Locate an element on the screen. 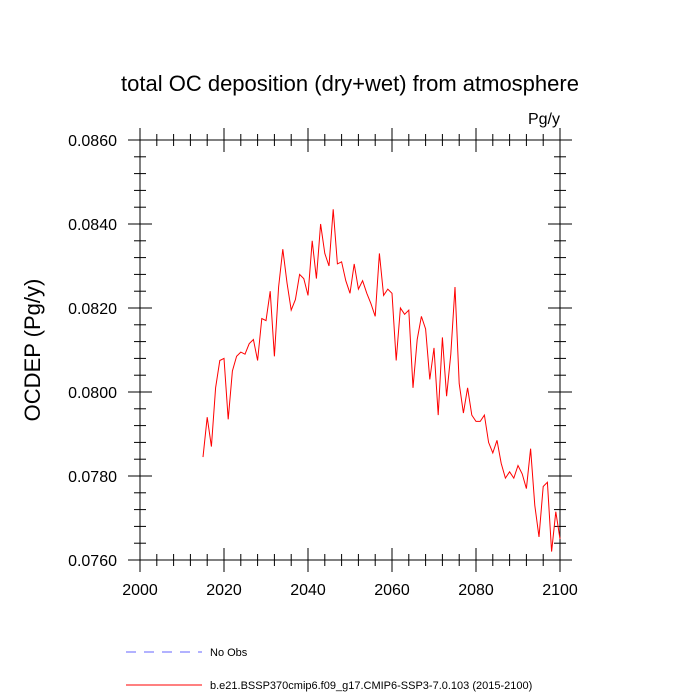  x-tick-label: 2020 is located at coordinates (224, 590).